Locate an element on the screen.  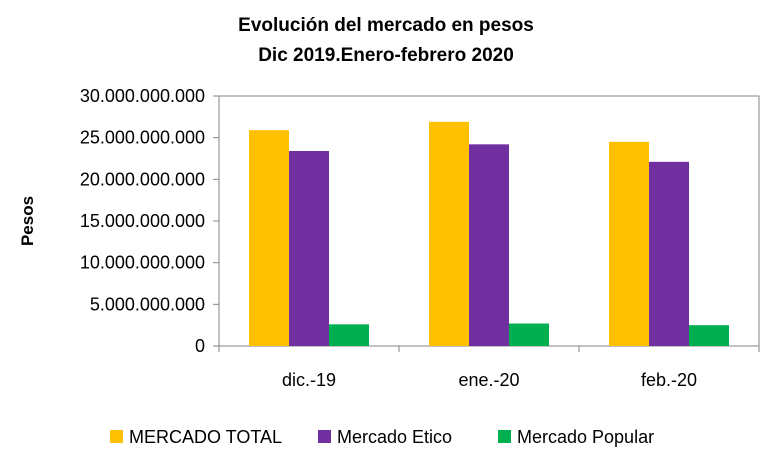
y-tick-label: 0 is located at coordinates (200, 346).